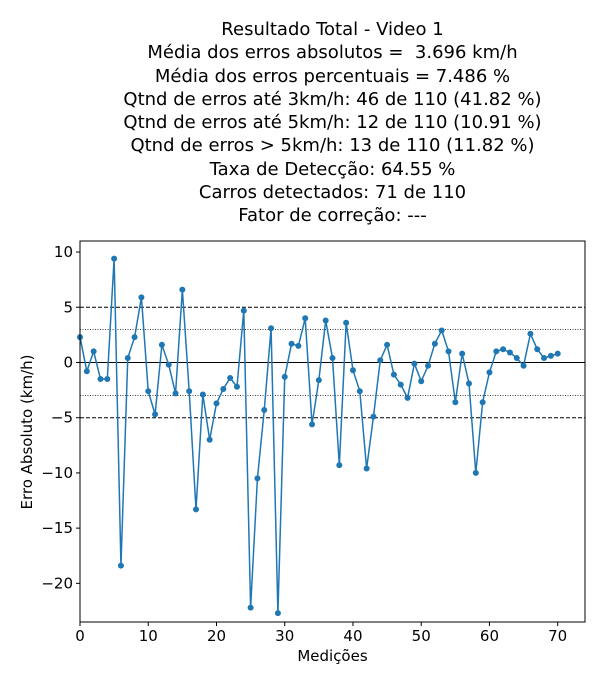 This screenshot has width=608, height=684. I want to click on title-line: Fator de correção: ---, so click(332, 216).